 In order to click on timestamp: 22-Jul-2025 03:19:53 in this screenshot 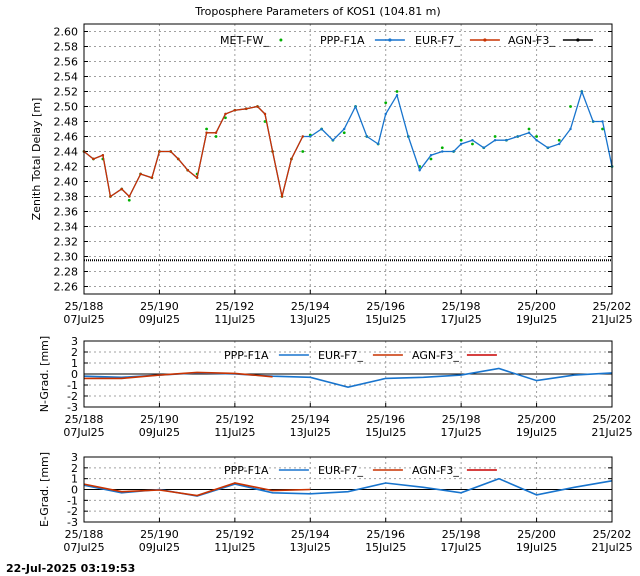, I will do `click(70, 568)`.